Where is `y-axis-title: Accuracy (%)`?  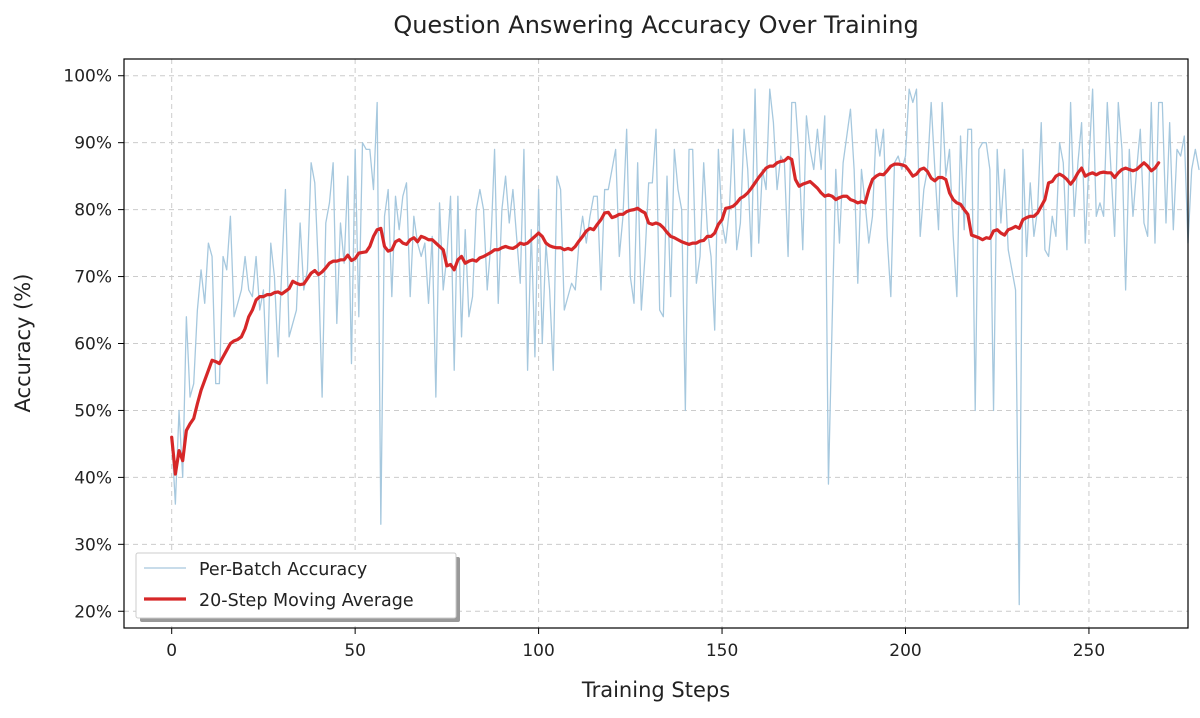
y-axis-title: Accuracy (%) is located at coordinates (23, 343).